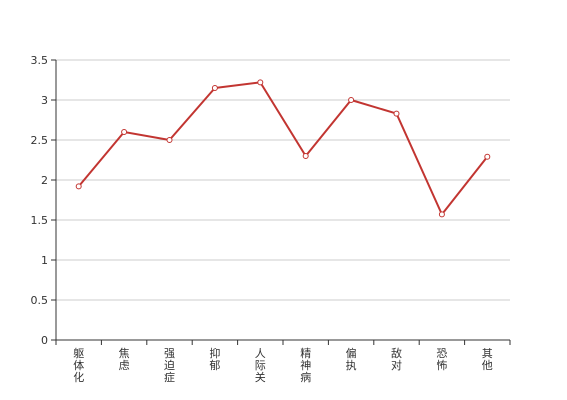  Describe the element at coordinates (44, 180) in the screenshot. I see `y-tick-label: 2` at that location.